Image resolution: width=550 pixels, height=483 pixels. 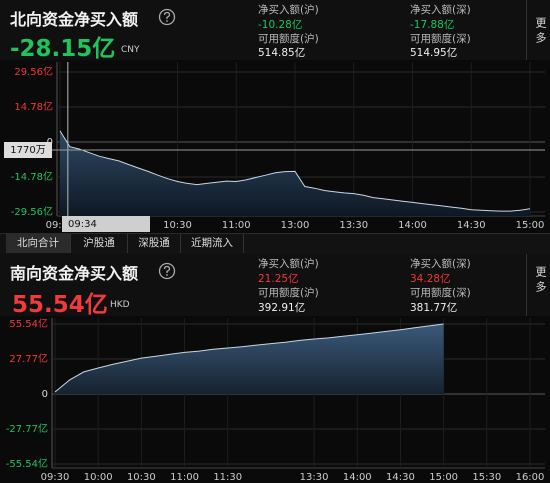 I want to click on y-tick-label: -27.77亿, so click(x=27, y=428).